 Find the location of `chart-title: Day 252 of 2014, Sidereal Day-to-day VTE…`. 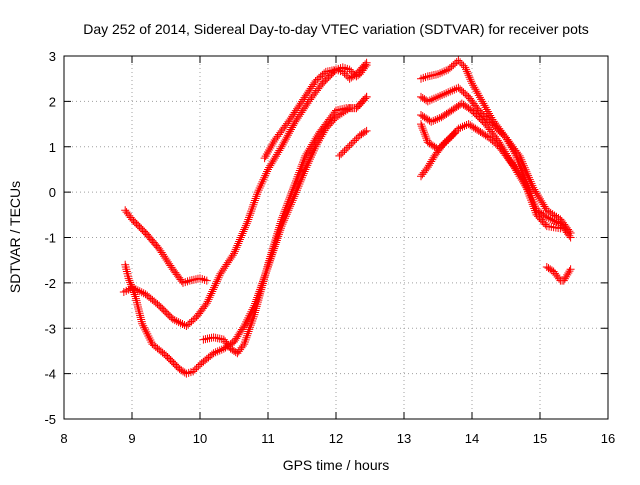

chart-title: Day 252 of 2014, Sidereal Day-to-day VTE… is located at coordinates (336, 29).